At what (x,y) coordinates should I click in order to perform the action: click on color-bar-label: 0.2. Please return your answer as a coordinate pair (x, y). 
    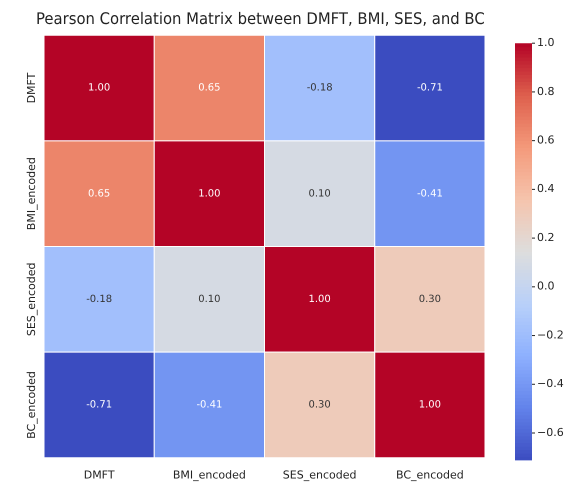
    Looking at the image, I should click on (545, 237).